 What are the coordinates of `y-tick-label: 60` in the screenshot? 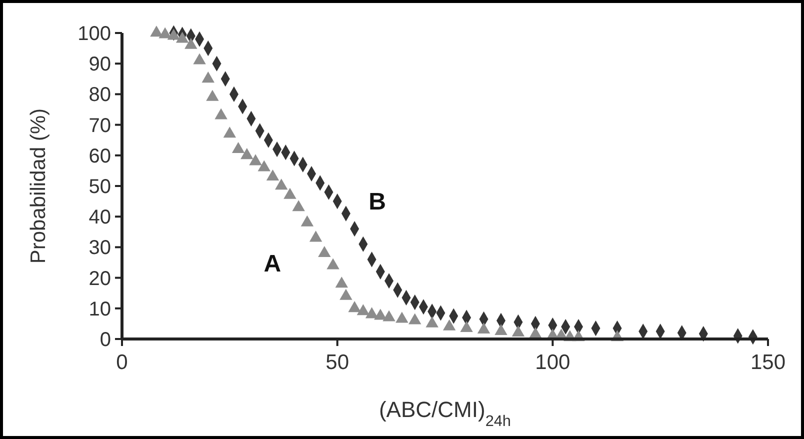 It's located at (99, 156).